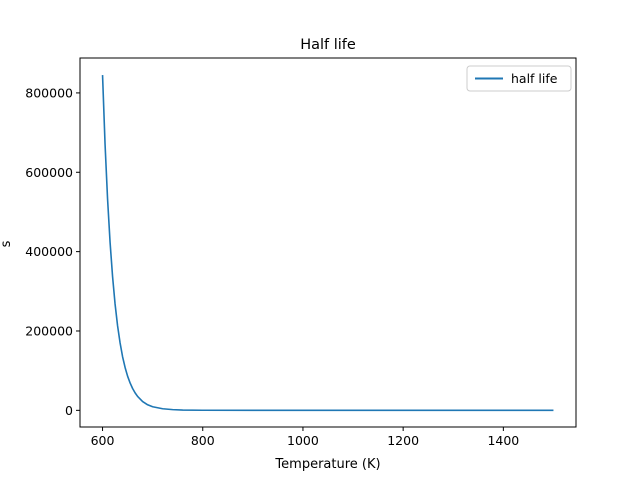 Image resolution: width=640 pixels, height=480 pixels. Describe the element at coordinates (103, 440) in the screenshot. I see `x-tick-label: 600` at that location.